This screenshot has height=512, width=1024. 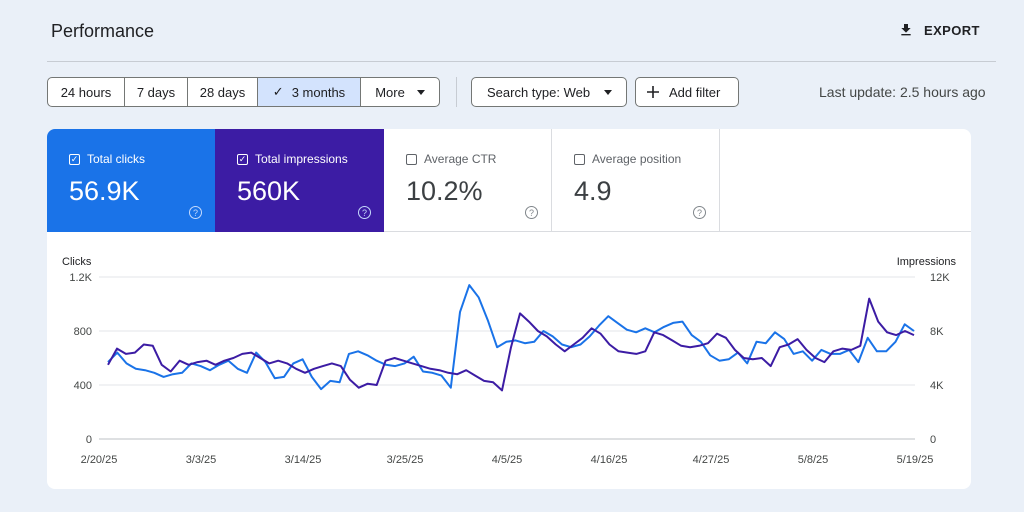 What do you see at coordinates (593, 191) in the screenshot?
I see `metric-value: 4.9` at bounding box center [593, 191].